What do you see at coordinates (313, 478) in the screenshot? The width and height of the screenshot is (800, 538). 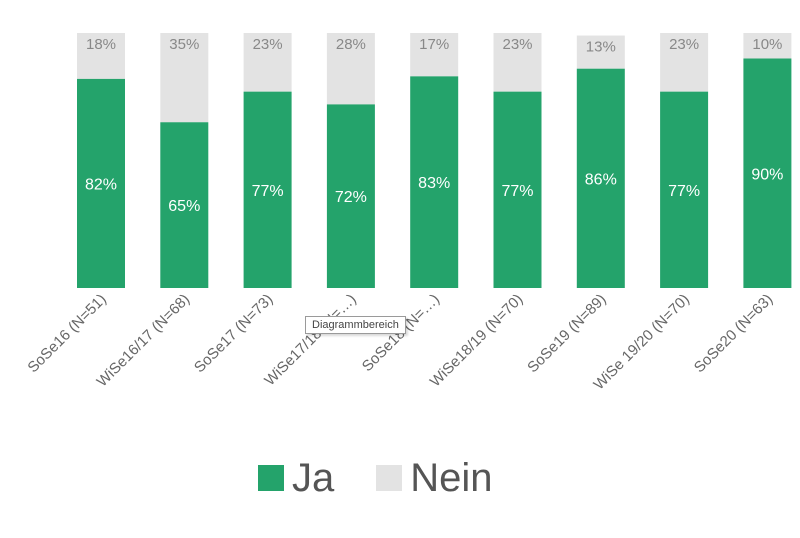 I see `legend-label-ja: Ja` at bounding box center [313, 478].